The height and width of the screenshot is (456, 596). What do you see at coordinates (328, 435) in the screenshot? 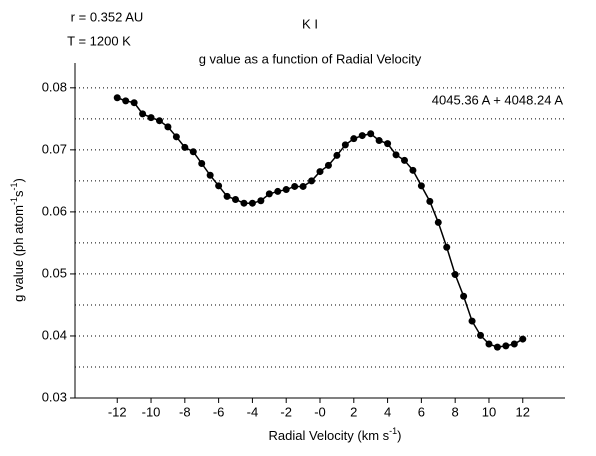
I see `x-axis-label-part: Radial Velocity (km s` at bounding box center [328, 435].